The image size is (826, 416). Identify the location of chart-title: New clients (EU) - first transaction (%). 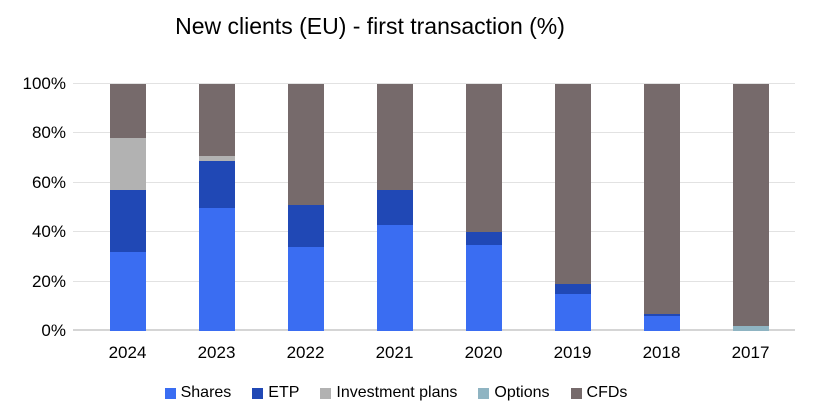
(370, 26).